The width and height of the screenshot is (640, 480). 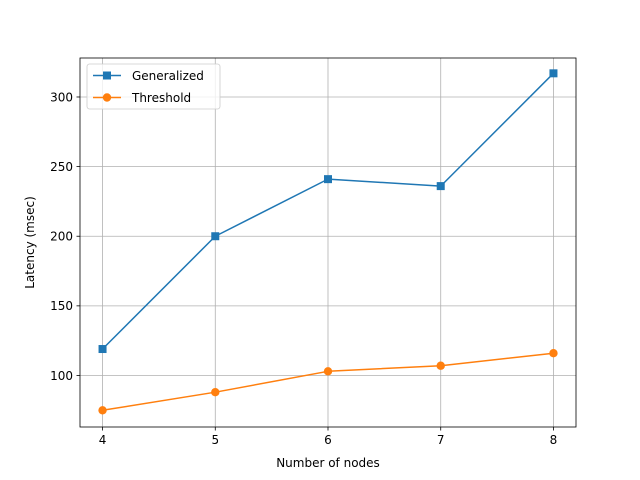 What do you see at coordinates (61, 97) in the screenshot?
I see `y-tick-label: 300` at bounding box center [61, 97].